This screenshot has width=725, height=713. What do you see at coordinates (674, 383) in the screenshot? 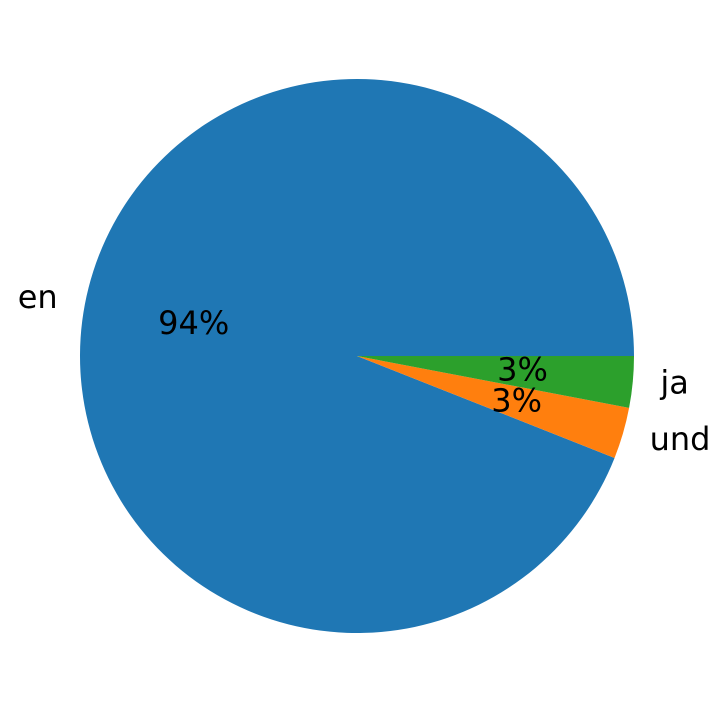
I see `slice-label: ja` at bounding box center [674, 383].